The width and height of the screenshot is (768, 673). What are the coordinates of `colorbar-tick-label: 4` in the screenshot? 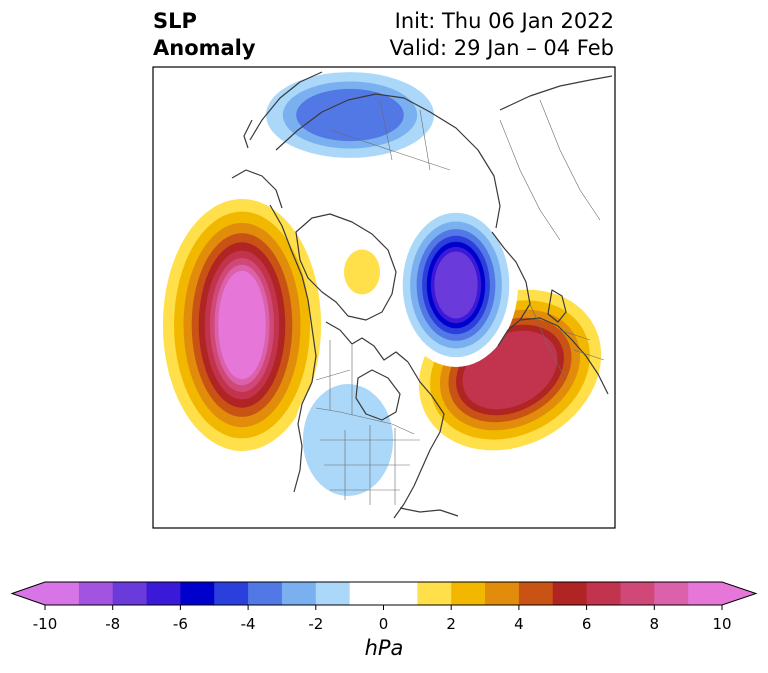 It's located at (519, 624).